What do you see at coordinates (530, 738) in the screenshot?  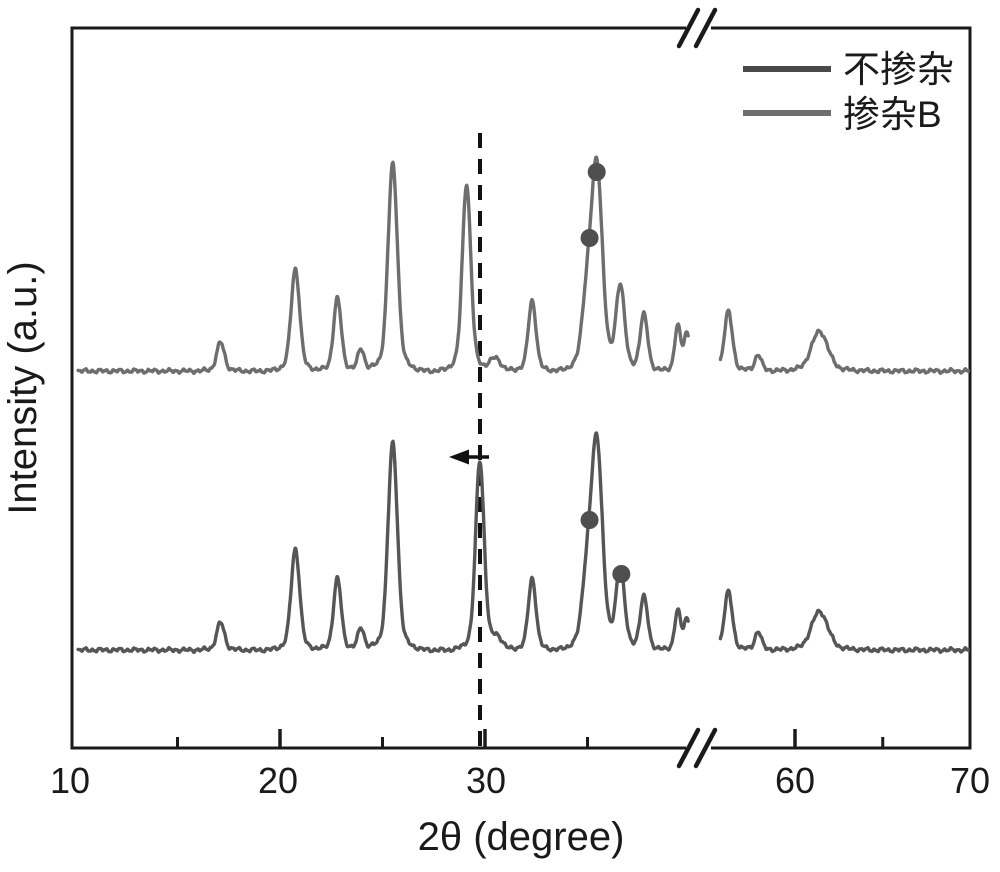 I see `x-axis-ticks` at bounding box center [530, 738].